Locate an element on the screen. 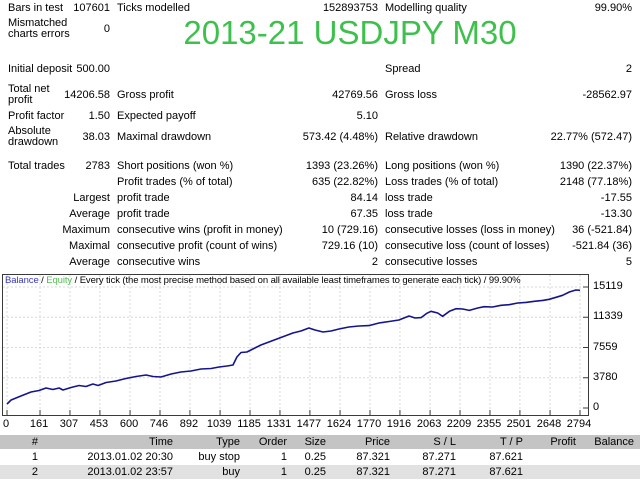 The image size is (640, 480). stat-label: Absolute drawdown is located at coordinates (33, 136).